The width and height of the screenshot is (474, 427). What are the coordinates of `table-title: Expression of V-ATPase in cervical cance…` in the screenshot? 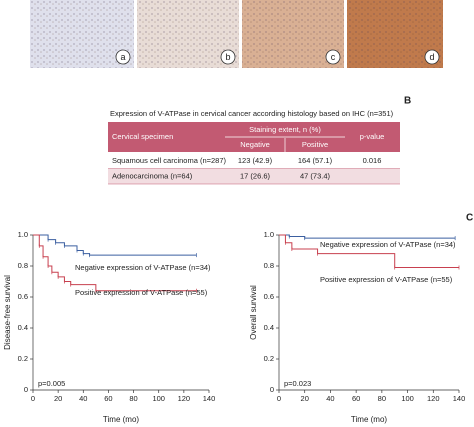 It's located at (252, 113).